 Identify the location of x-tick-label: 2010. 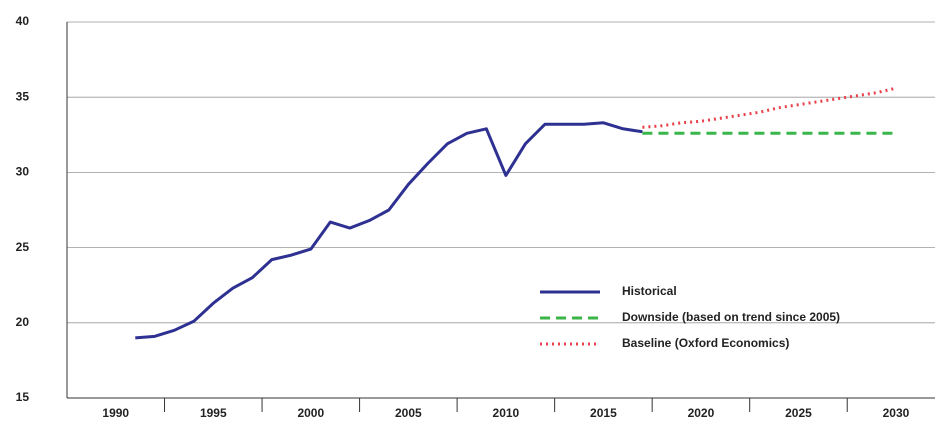
(506, 413).